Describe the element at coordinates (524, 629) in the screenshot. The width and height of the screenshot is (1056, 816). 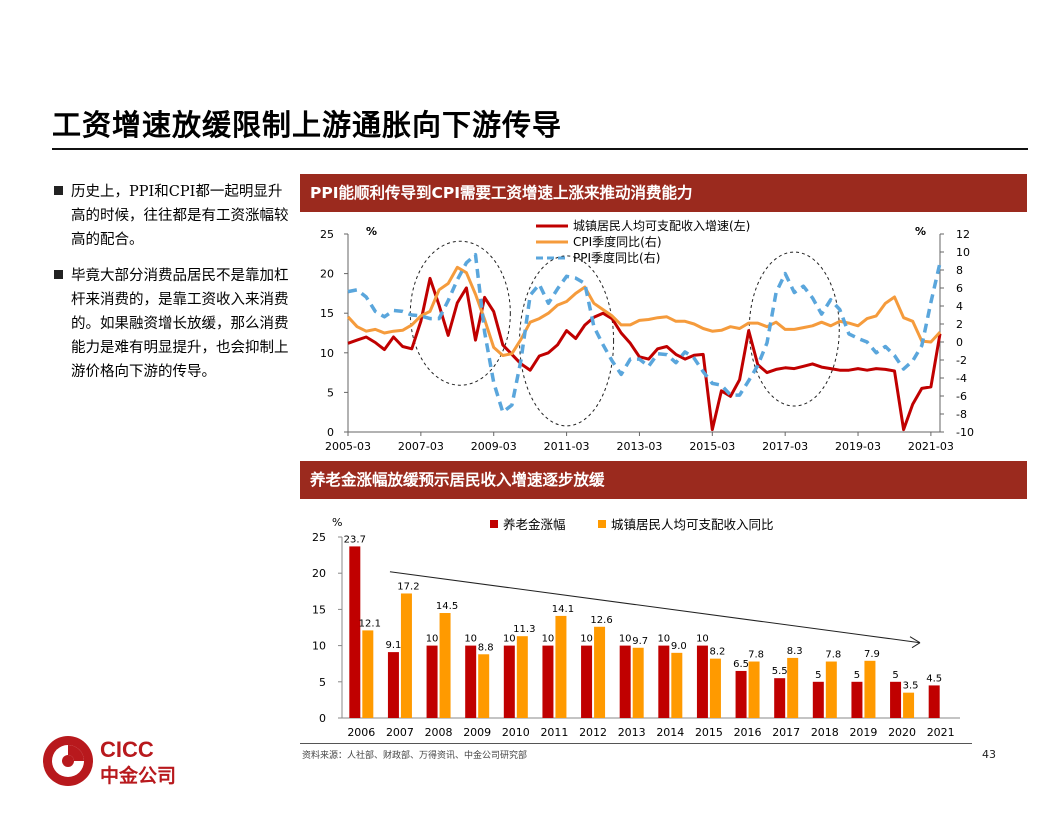
I see `data-label: 11.3` at that location.